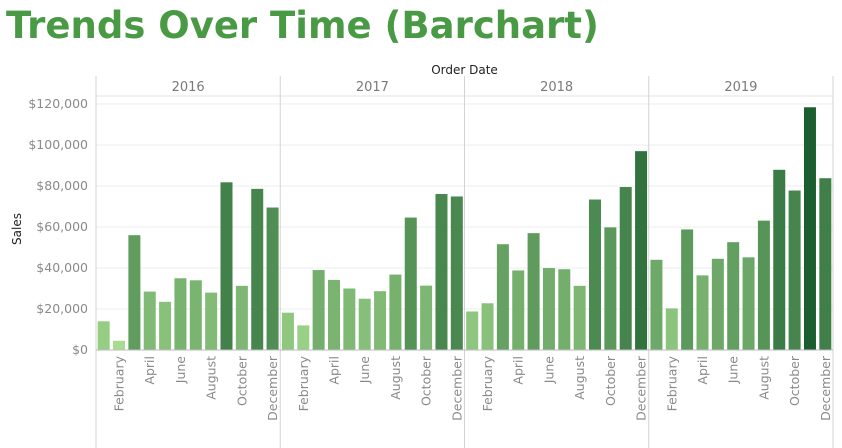  What do you see at coordinates (372, 87) in the screenshot?
I see `year-label: 2017` at bounding box center [372, 87].